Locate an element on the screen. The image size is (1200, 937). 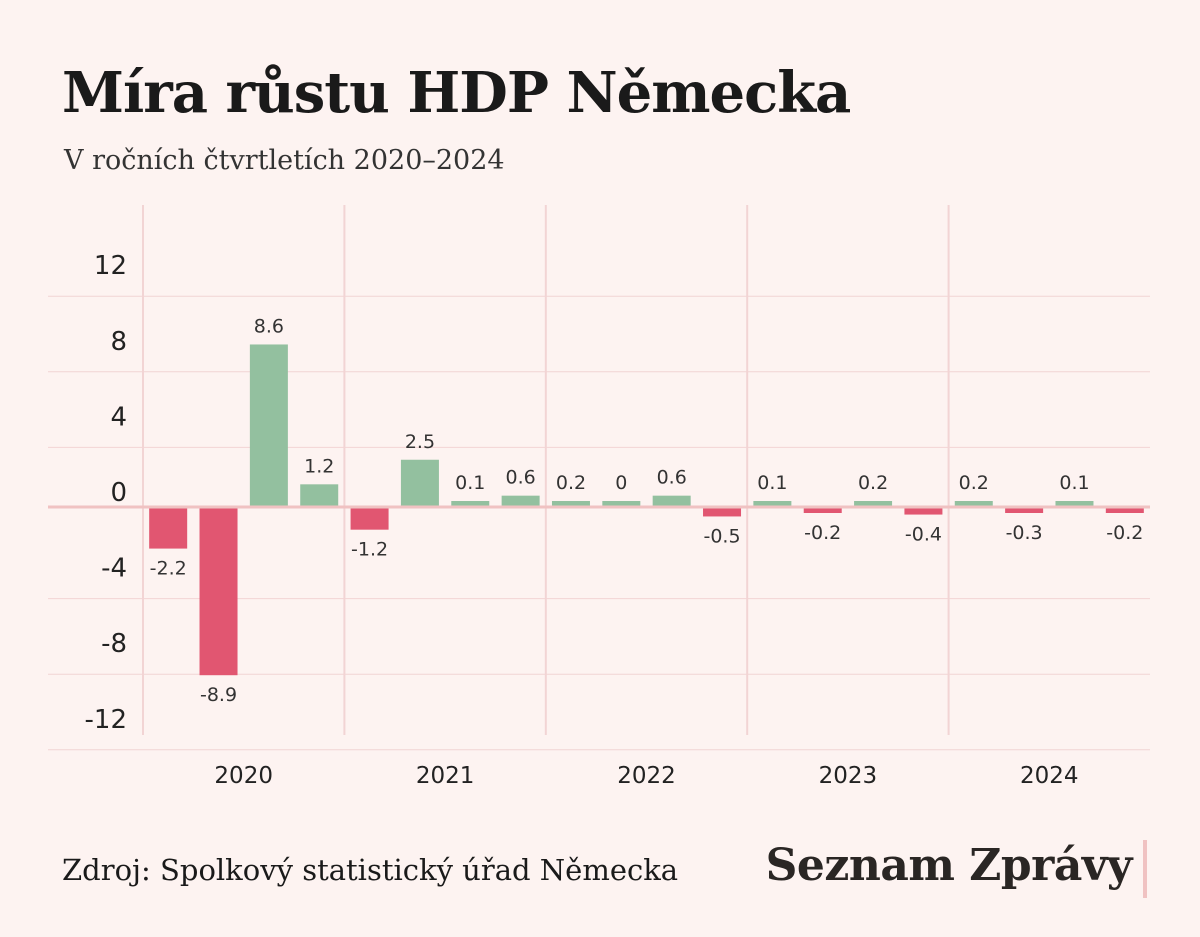
y-tick-label: 4 is located at coordinates (118, 417).